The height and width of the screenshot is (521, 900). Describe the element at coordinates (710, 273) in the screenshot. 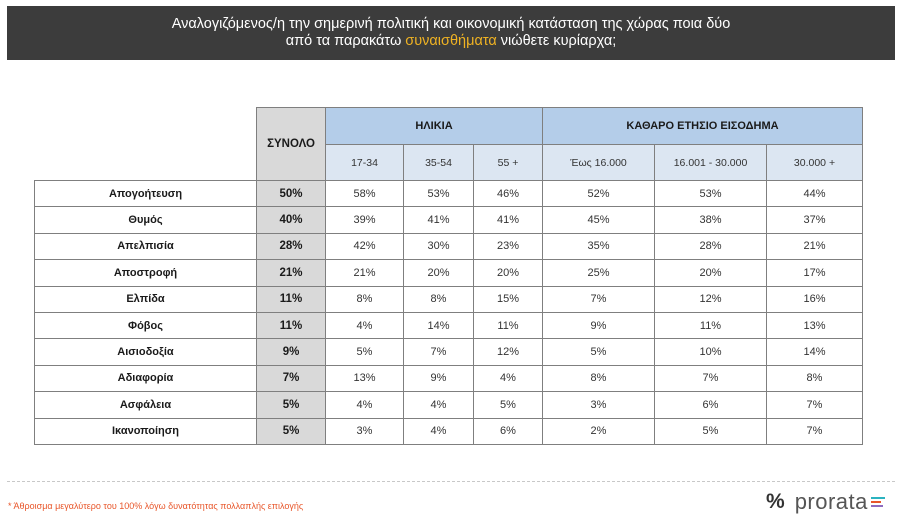

I see `income-cell: 20%` at that location.